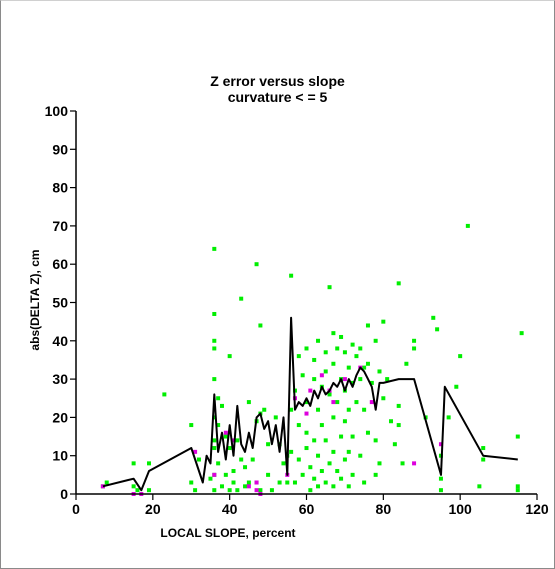 This screenshot has width=555, height=569. What do you see at coordinates (64, 494) in the screenshot?
I see `y-tick-label: 0` at bounding box center [64, 494].